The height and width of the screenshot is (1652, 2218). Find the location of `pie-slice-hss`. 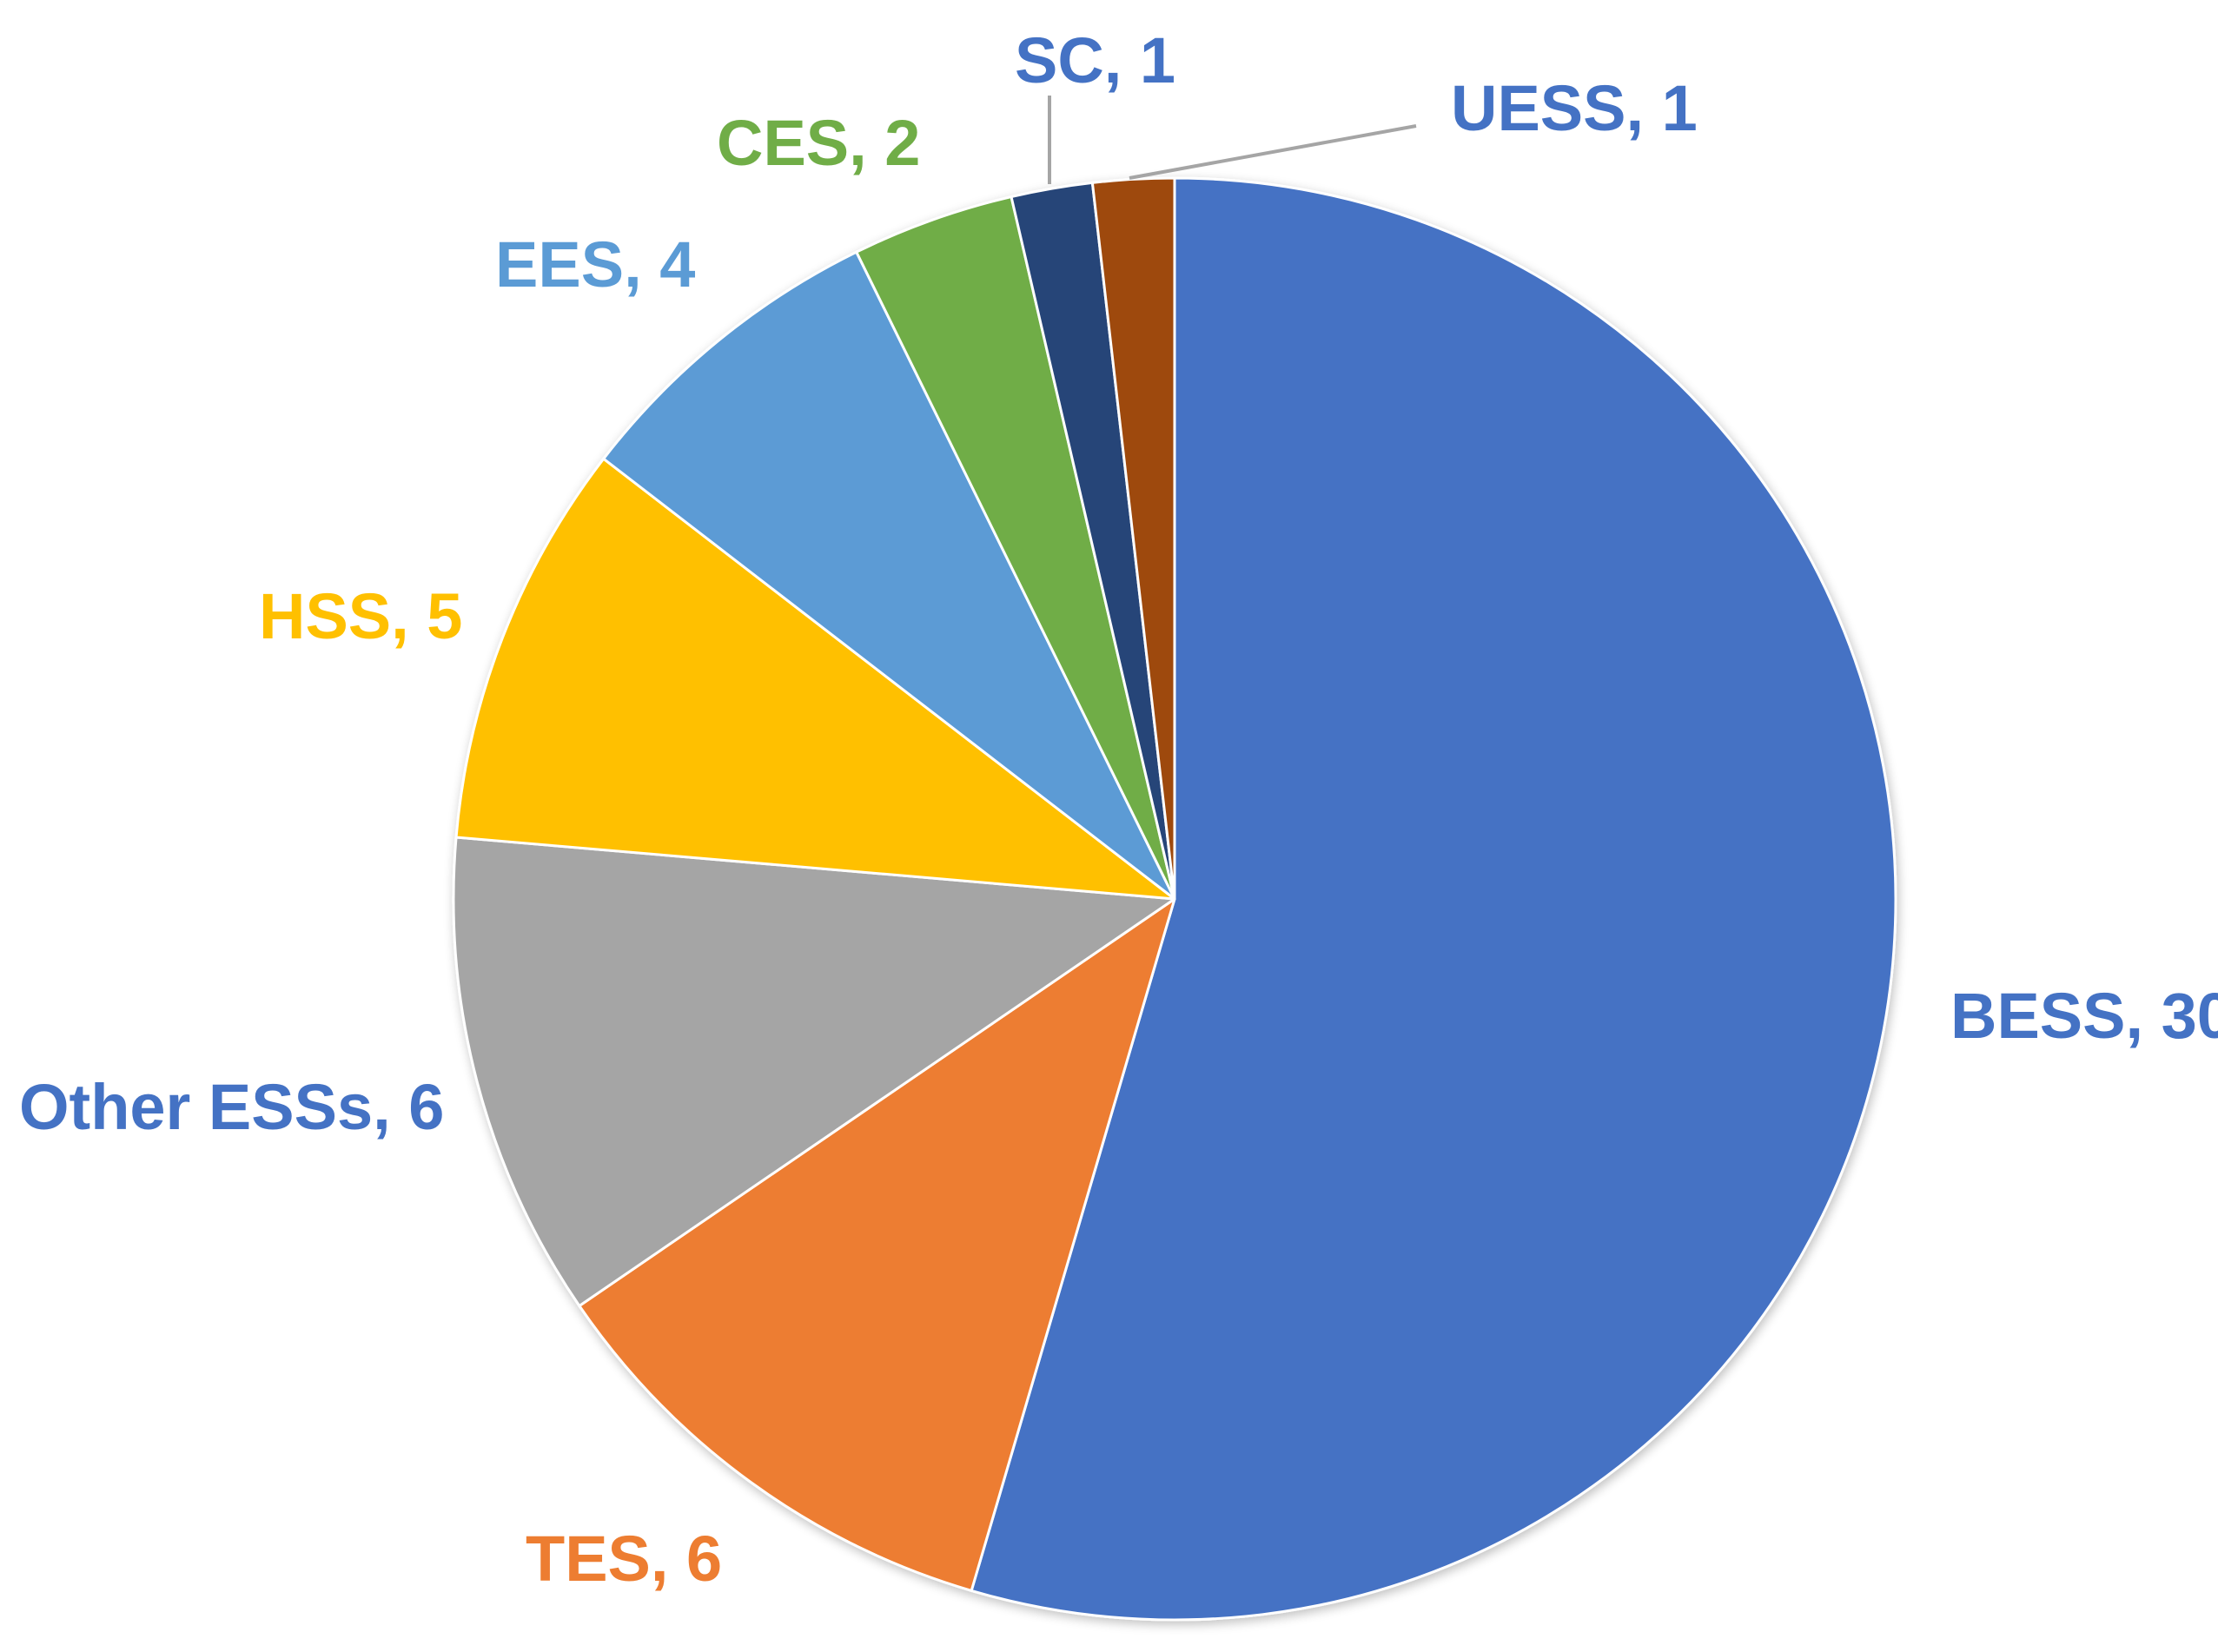

pie-slice-hss is located at coordinates (815, 679).